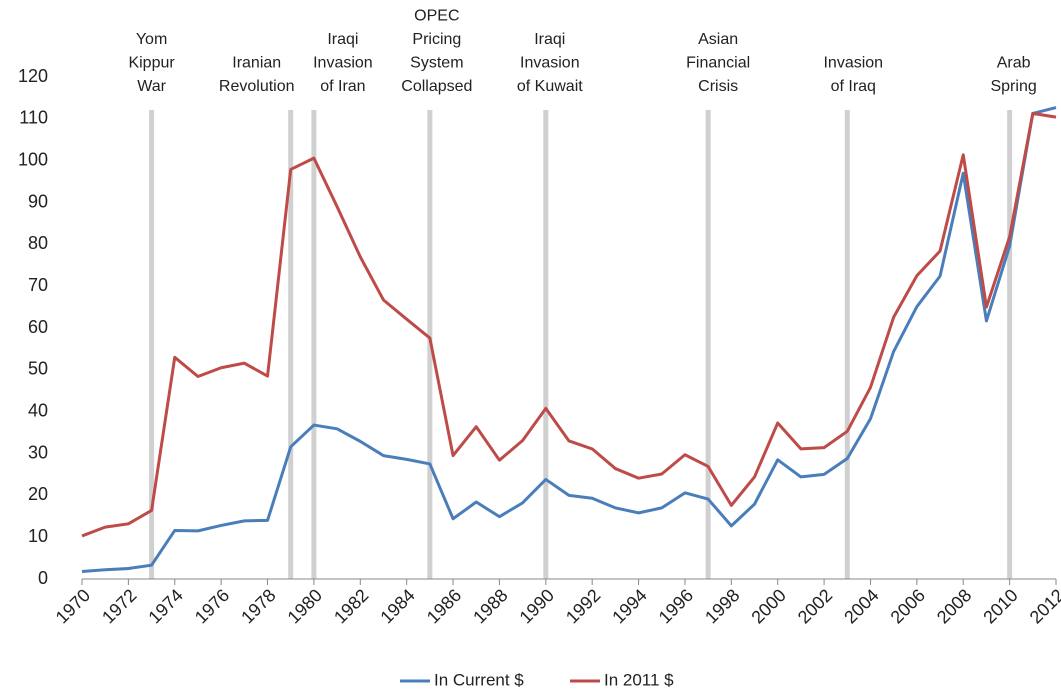  Describe the element at coordinates (119, 606) in the screenshot. I see `x-tick-label: 1972` at that location.